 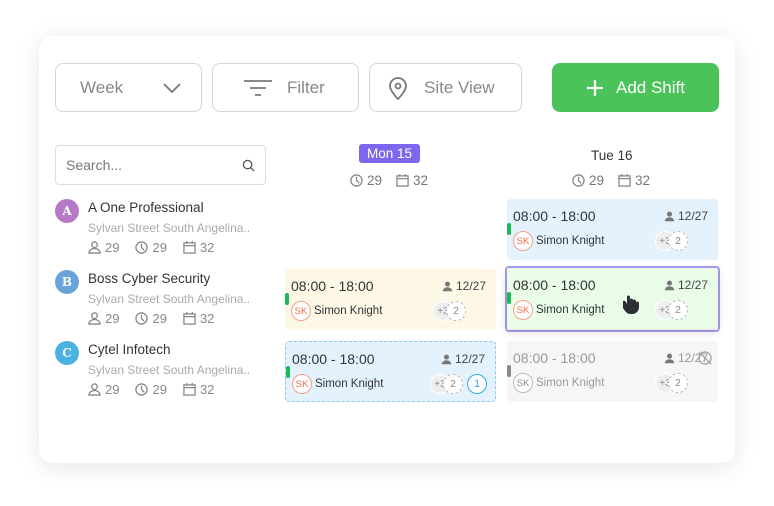 What do you see at coordinates (705, 358) in the screenshot?
I see `unpublished-icon` at bounding box center [705, 358].